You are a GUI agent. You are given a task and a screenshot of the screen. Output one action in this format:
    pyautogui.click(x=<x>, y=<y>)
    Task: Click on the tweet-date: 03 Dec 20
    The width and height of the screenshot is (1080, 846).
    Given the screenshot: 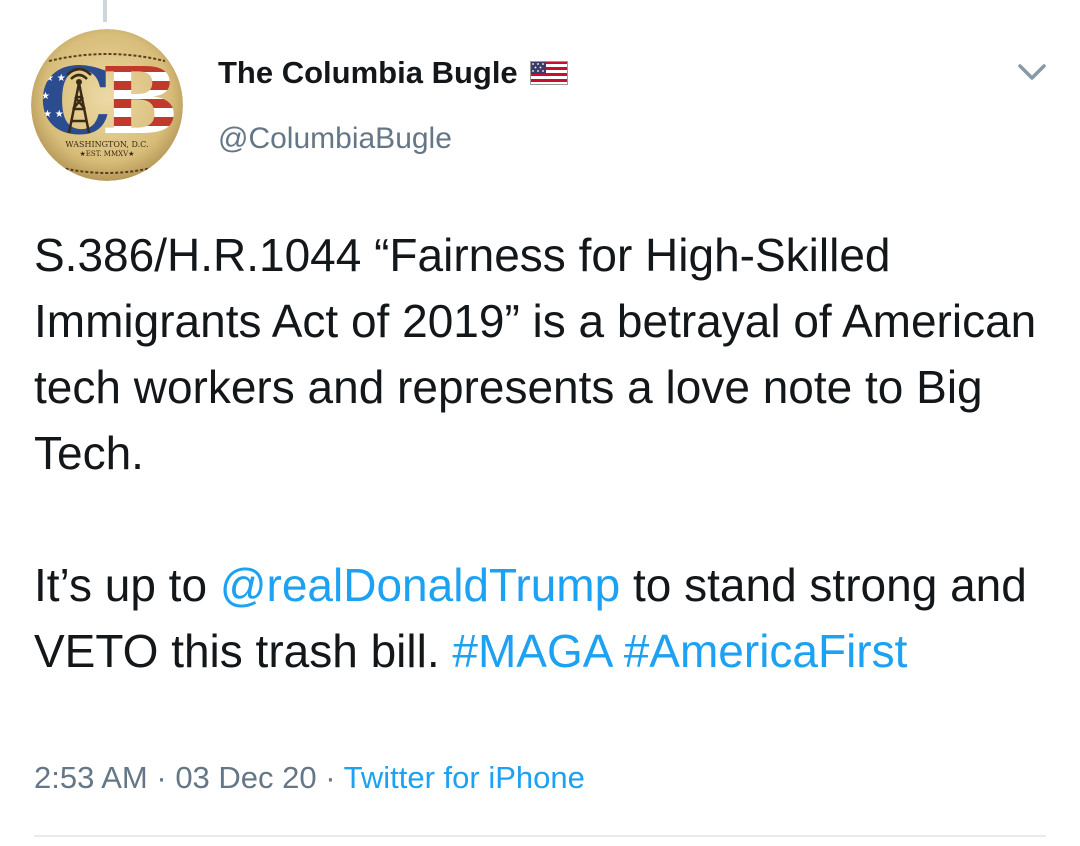 What is the action you would take?
    pyautogui.click(x=246, y=777)
    